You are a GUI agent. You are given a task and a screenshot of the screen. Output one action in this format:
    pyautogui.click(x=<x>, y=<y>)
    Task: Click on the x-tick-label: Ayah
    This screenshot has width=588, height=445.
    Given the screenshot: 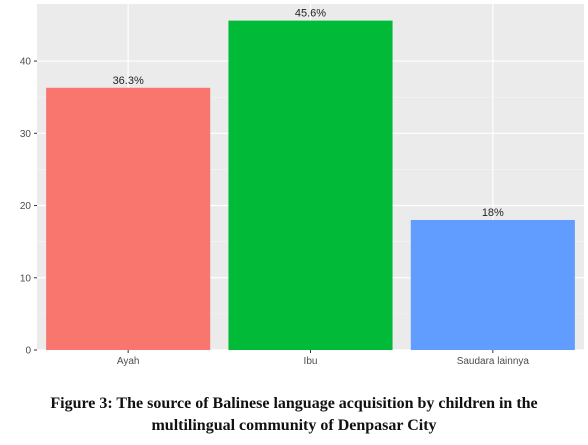 What is the action you would take?
    pyautogui.click(x=128, y=361)
    